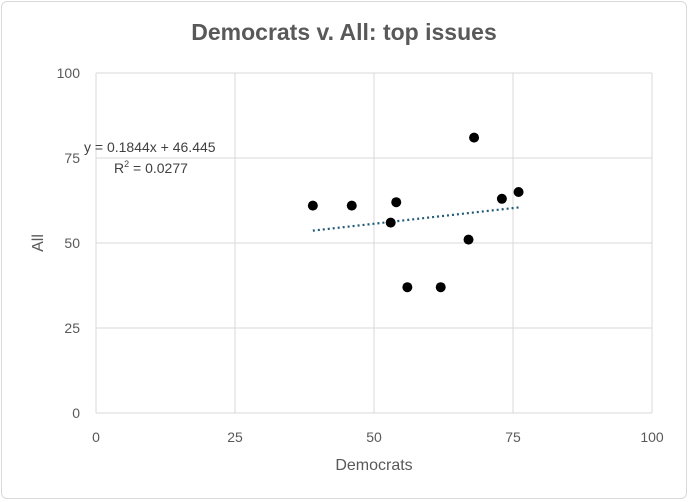 This screenshot has width=690, height=502. What do you see at coordinates (96, 437) in the screenshot?
I see `x-tick-label: 0` at bounding box center [96, 437].